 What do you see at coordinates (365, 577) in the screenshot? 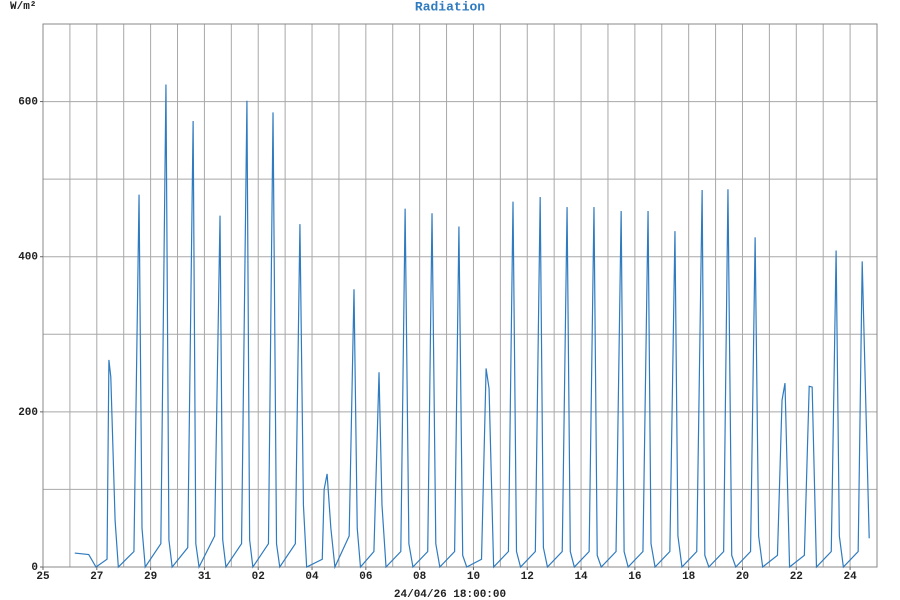
I see `x-tick-label: 06` at bounding box center [365, 577].